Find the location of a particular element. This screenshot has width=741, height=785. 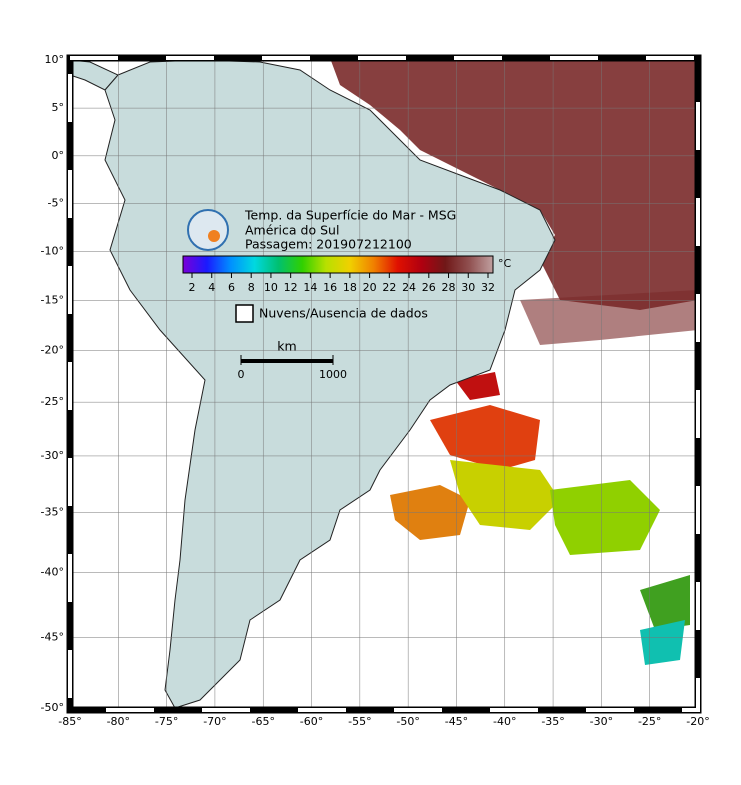

lat-label: 0° is located at coordinates (58, 155).